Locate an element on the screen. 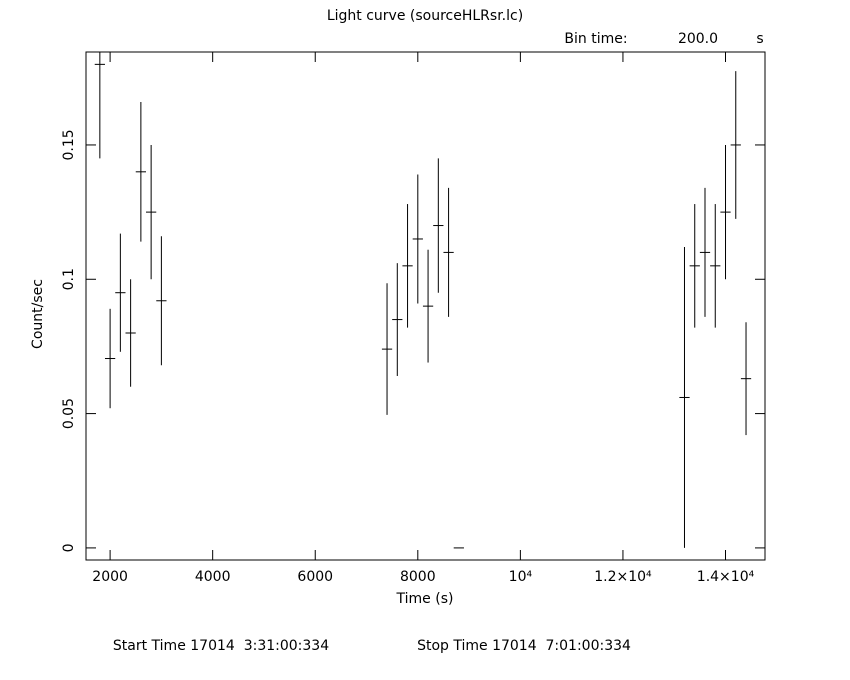 Image resolution: width=850 pixels, height=680 pixels. y-tick-label: 0 is located at coordinates (69, 547).